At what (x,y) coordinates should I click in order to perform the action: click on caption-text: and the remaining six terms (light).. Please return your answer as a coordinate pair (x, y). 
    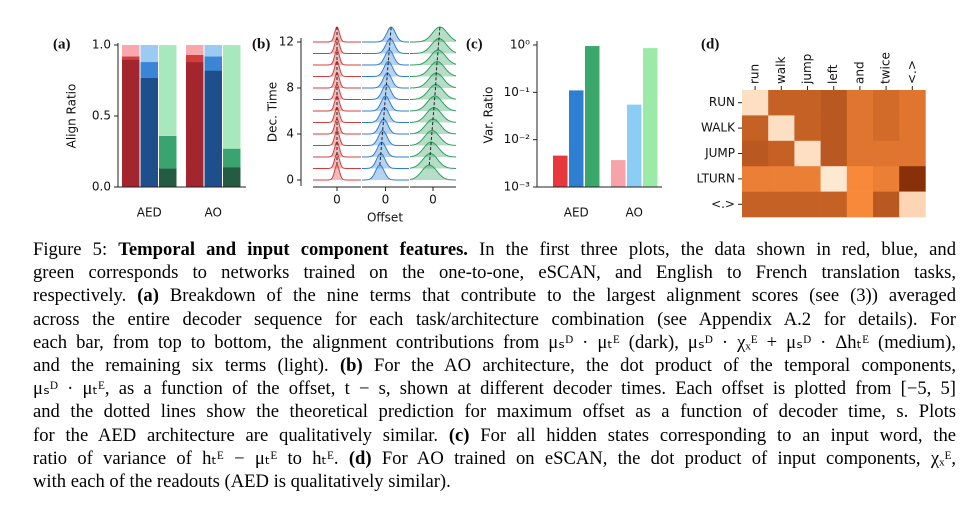
    Looking at the image, I should click on (186, 365).